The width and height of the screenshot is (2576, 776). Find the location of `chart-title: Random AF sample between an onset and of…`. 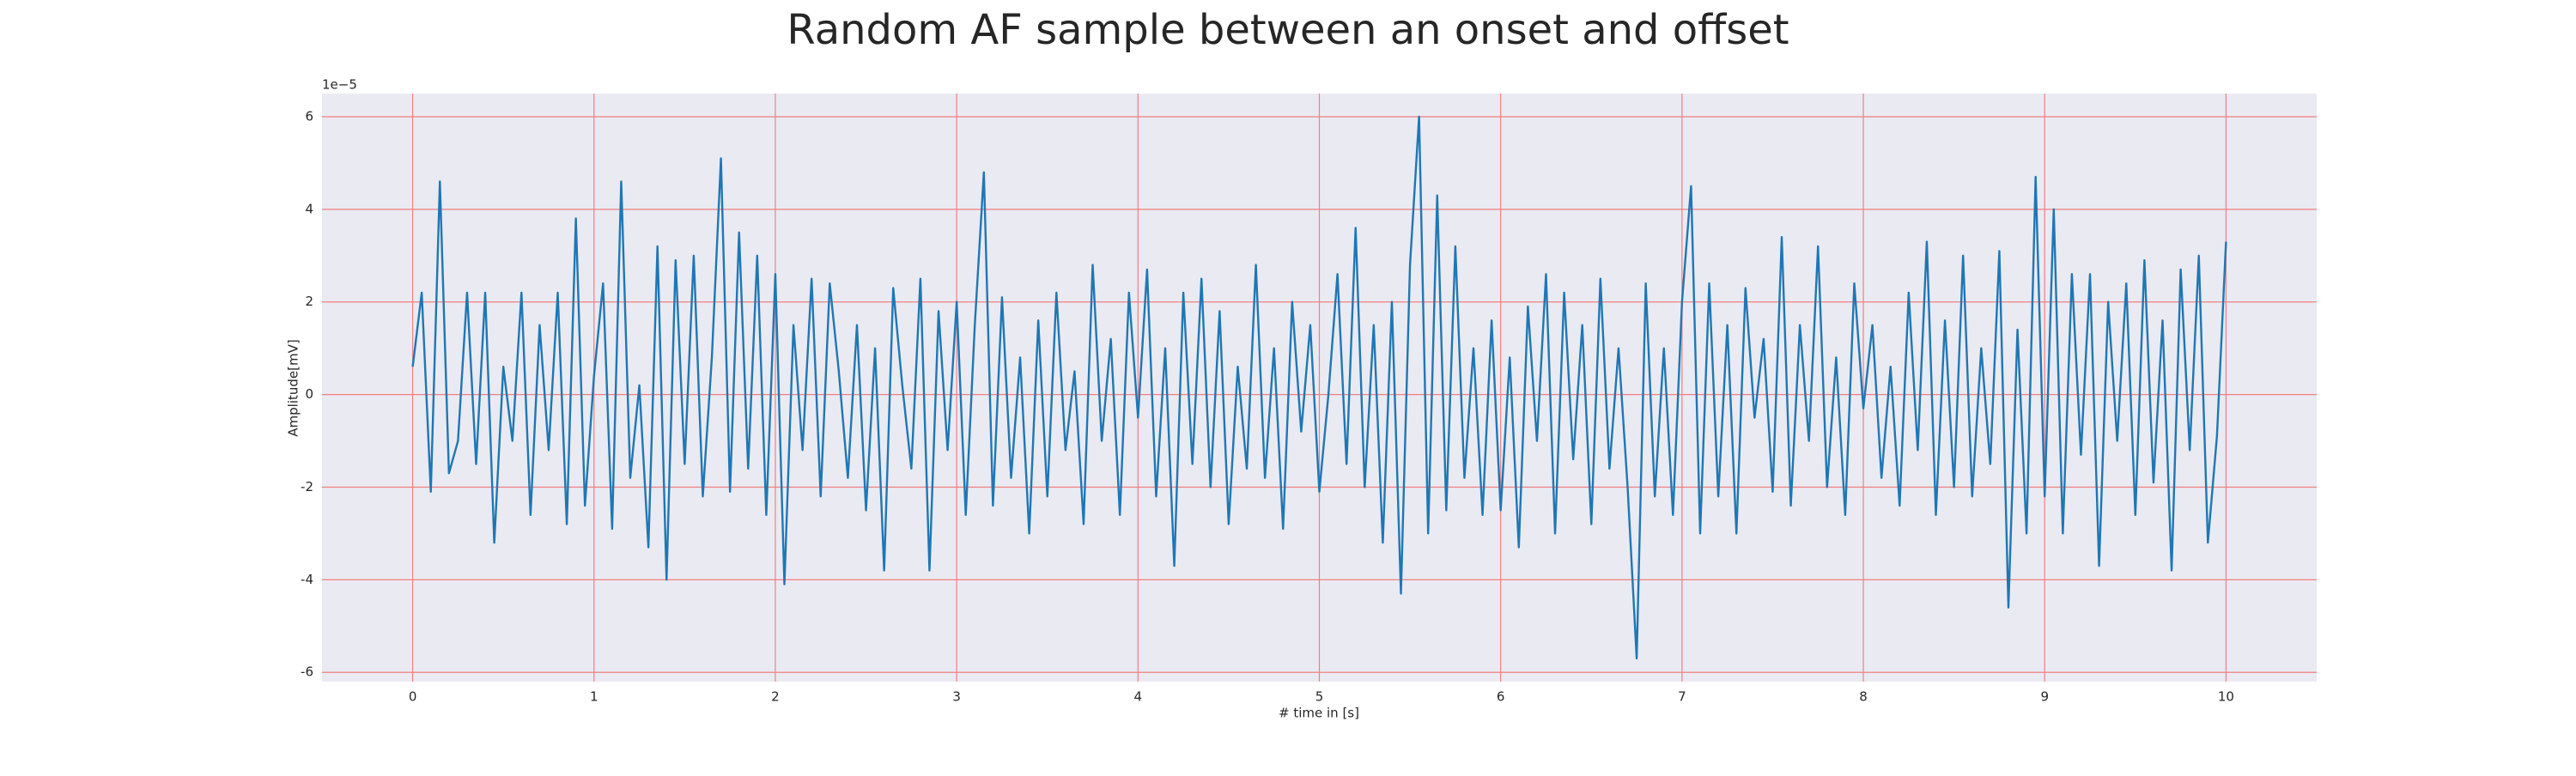

chart-title: Random AF sample between an onset and of… is located at coordinates (1288, 30).